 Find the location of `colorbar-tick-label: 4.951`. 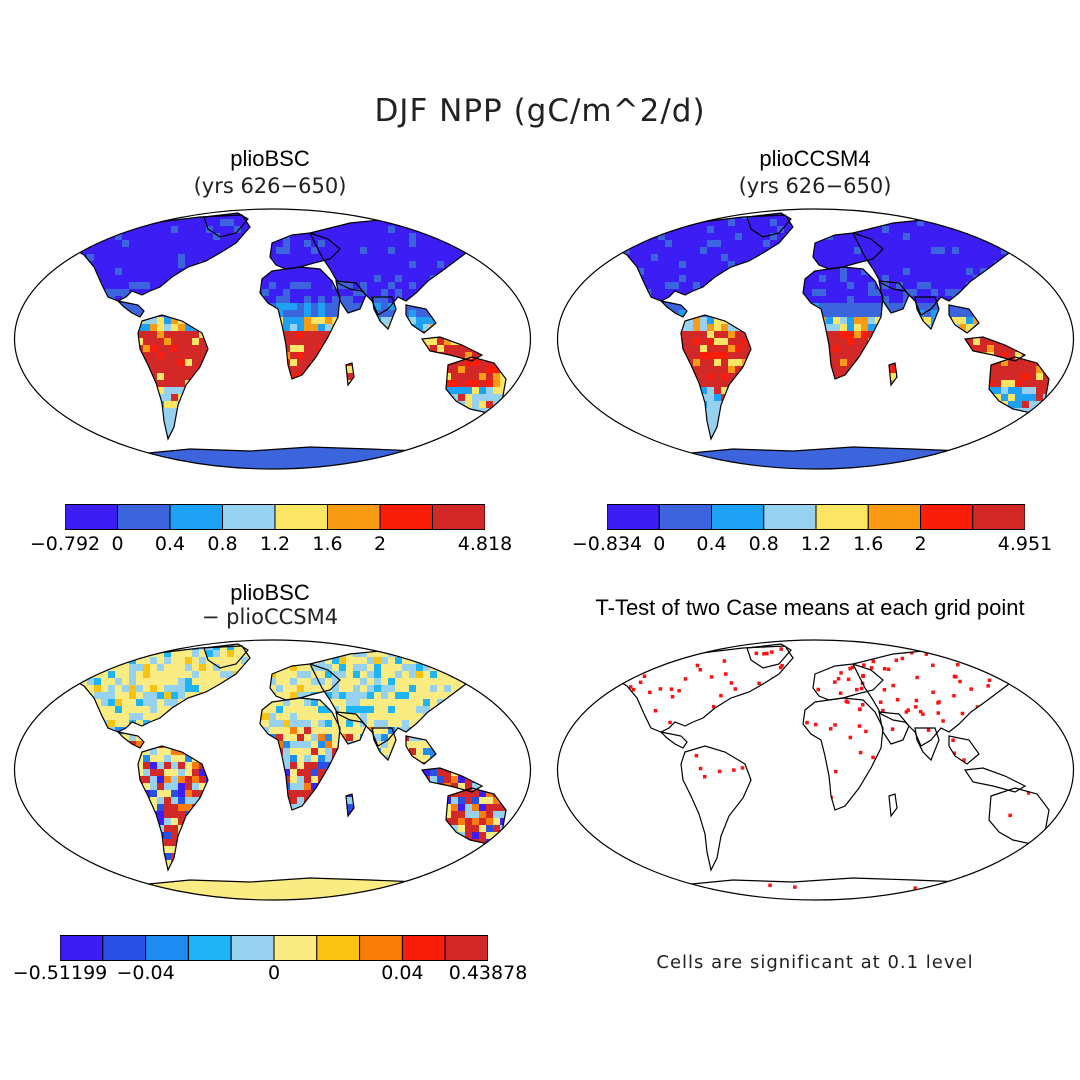

colorbar-tick-label: 4.951 is located at coordinates (1025, 544).